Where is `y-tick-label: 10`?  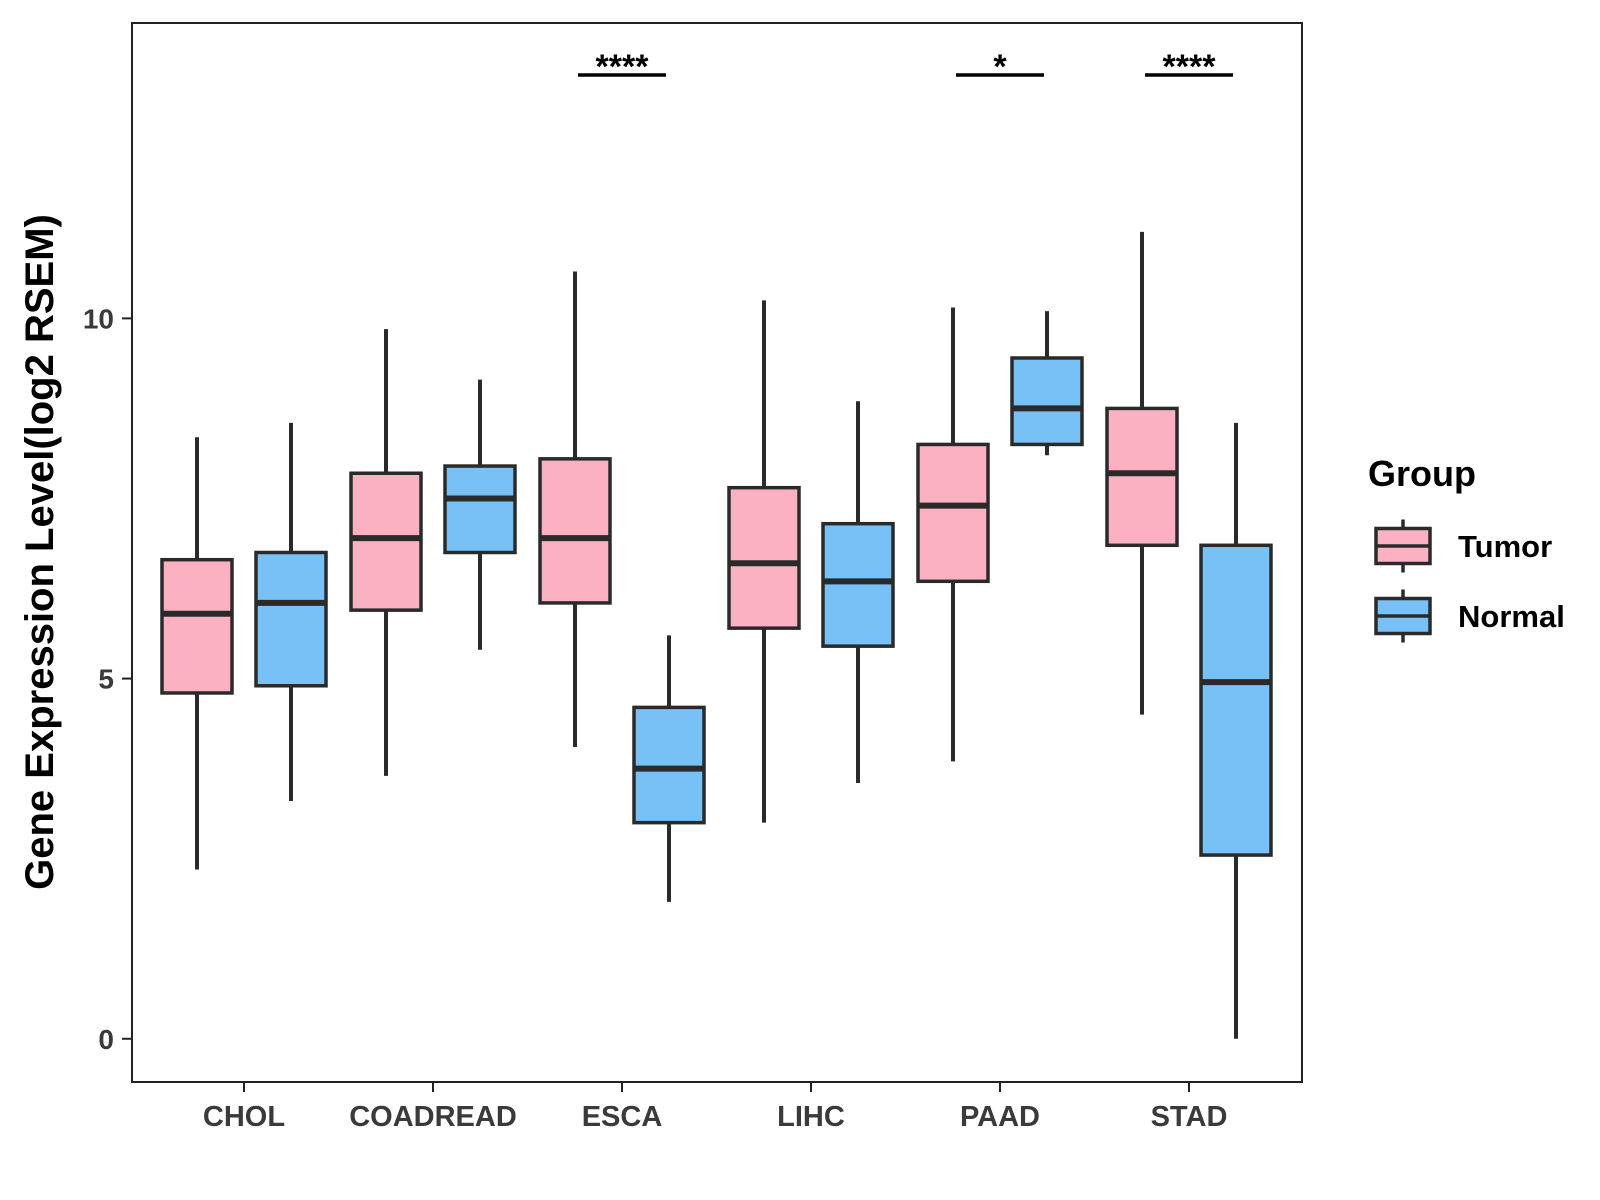
y-tick-label: 10 is located at coordinates (98, 318).